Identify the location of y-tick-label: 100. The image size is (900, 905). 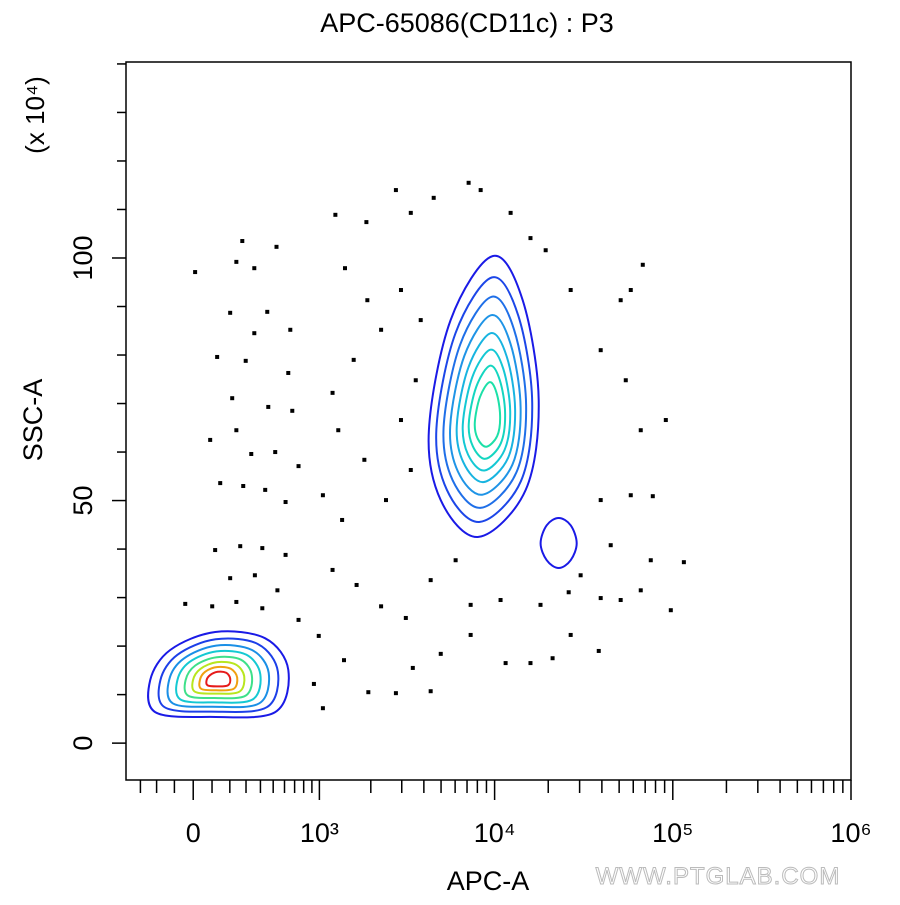
(83, 257).